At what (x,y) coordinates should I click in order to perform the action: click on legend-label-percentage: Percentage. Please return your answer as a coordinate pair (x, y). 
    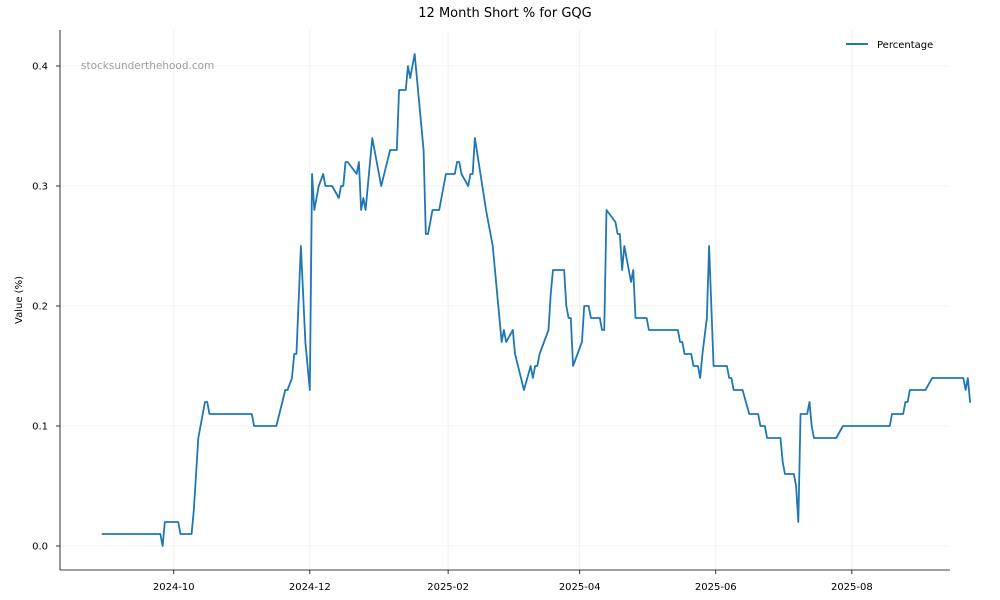
    Looking at the image, I should click on (905, 45).